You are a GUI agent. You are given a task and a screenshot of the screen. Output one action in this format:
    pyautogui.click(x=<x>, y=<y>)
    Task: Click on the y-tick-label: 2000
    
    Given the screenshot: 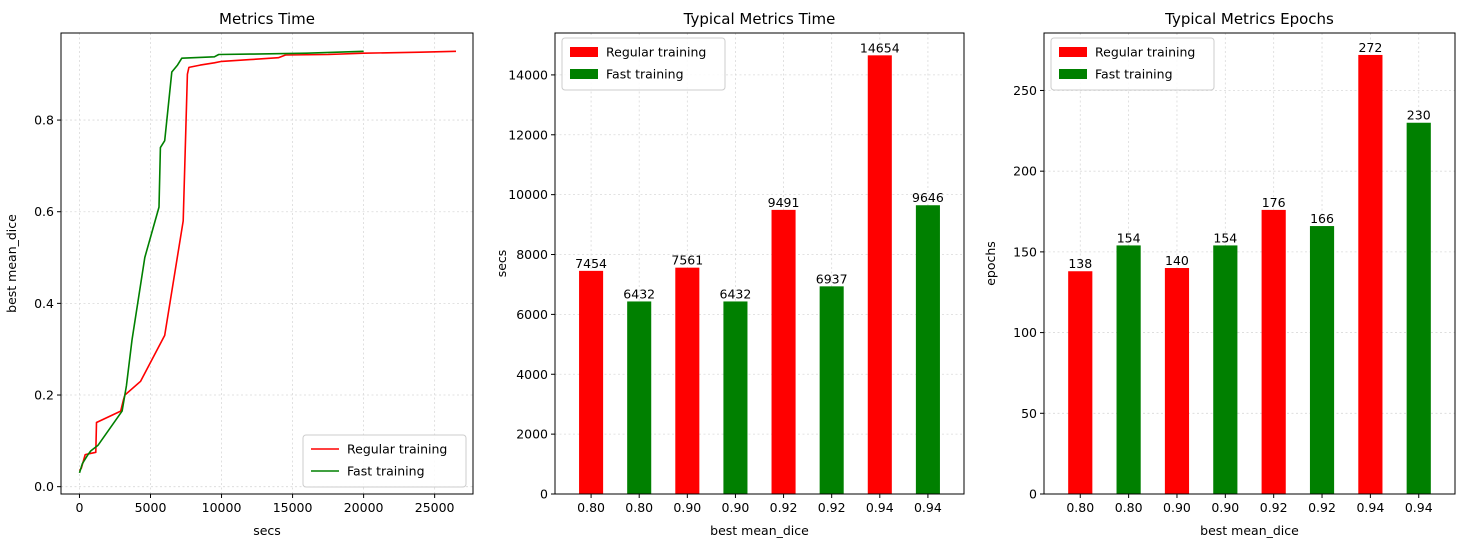 What is the action you would take?
    pyautogui.click(x=532, y=434)
    